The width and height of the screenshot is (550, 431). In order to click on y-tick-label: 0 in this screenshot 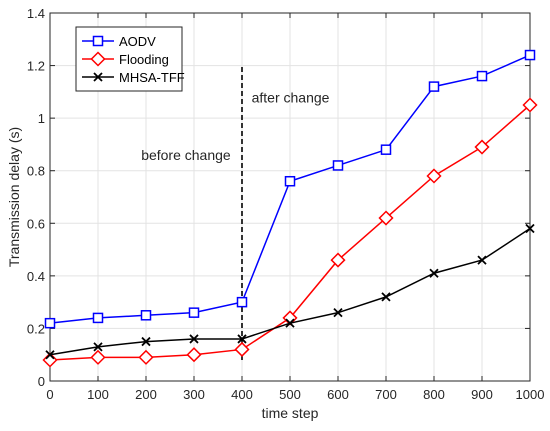, I will do `click(41, 381)`.